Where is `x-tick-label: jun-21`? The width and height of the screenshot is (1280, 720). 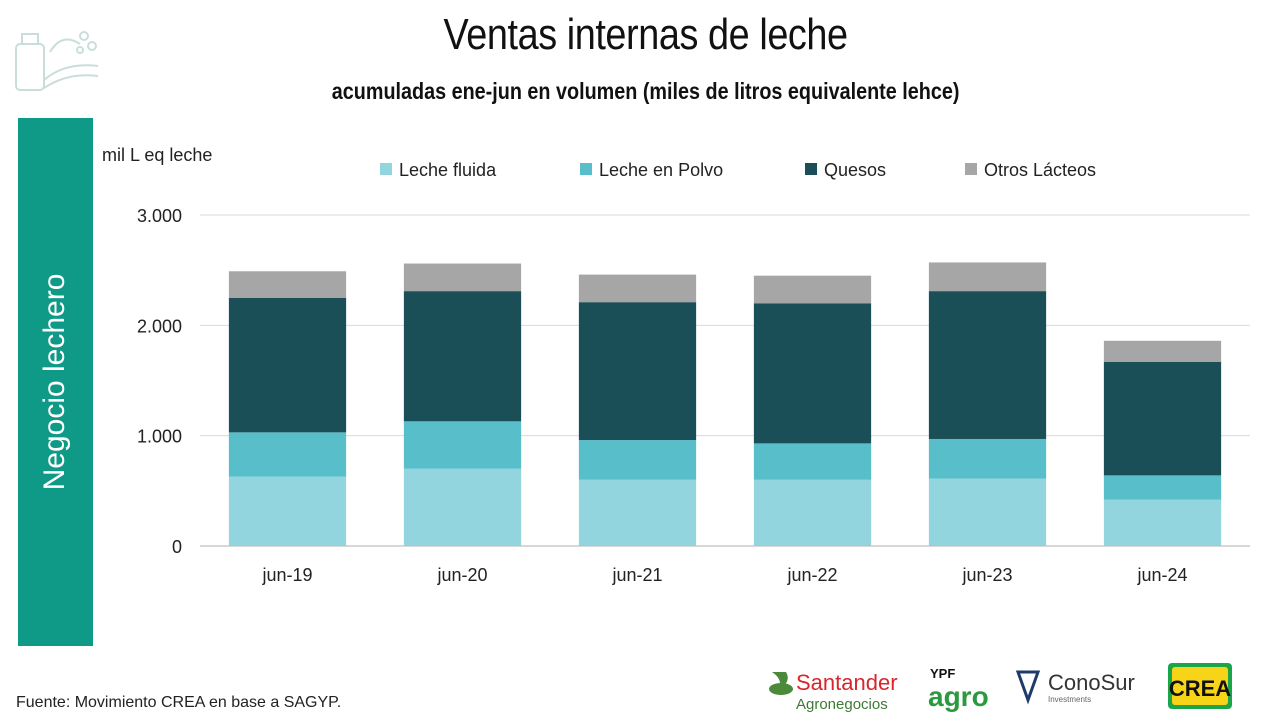
x-tick-label: jun-21 is located at coordinates (636, 575).